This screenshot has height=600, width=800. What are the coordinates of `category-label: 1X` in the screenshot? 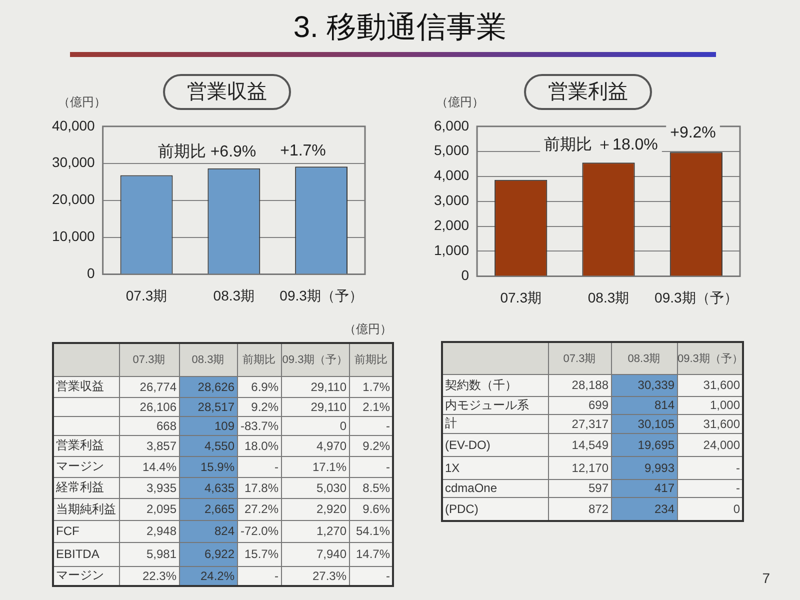 It's located at (452, 467).